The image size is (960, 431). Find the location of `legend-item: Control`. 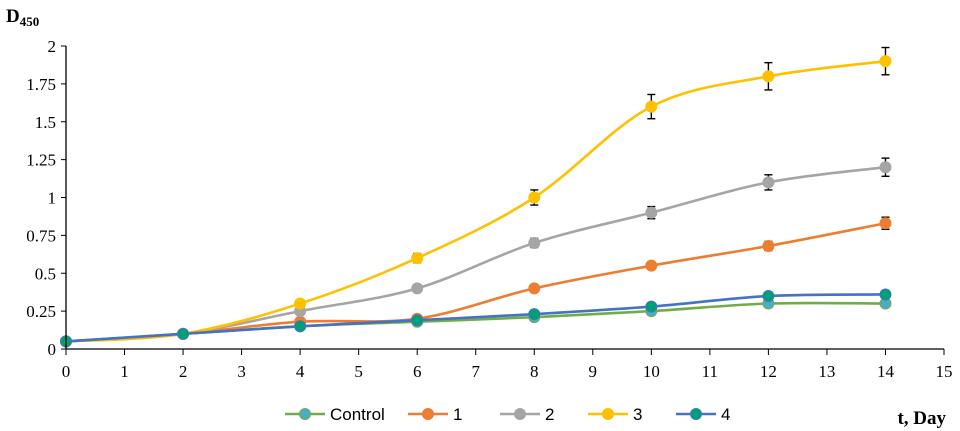

legend-item: Control is located at coordinates (335, 414).